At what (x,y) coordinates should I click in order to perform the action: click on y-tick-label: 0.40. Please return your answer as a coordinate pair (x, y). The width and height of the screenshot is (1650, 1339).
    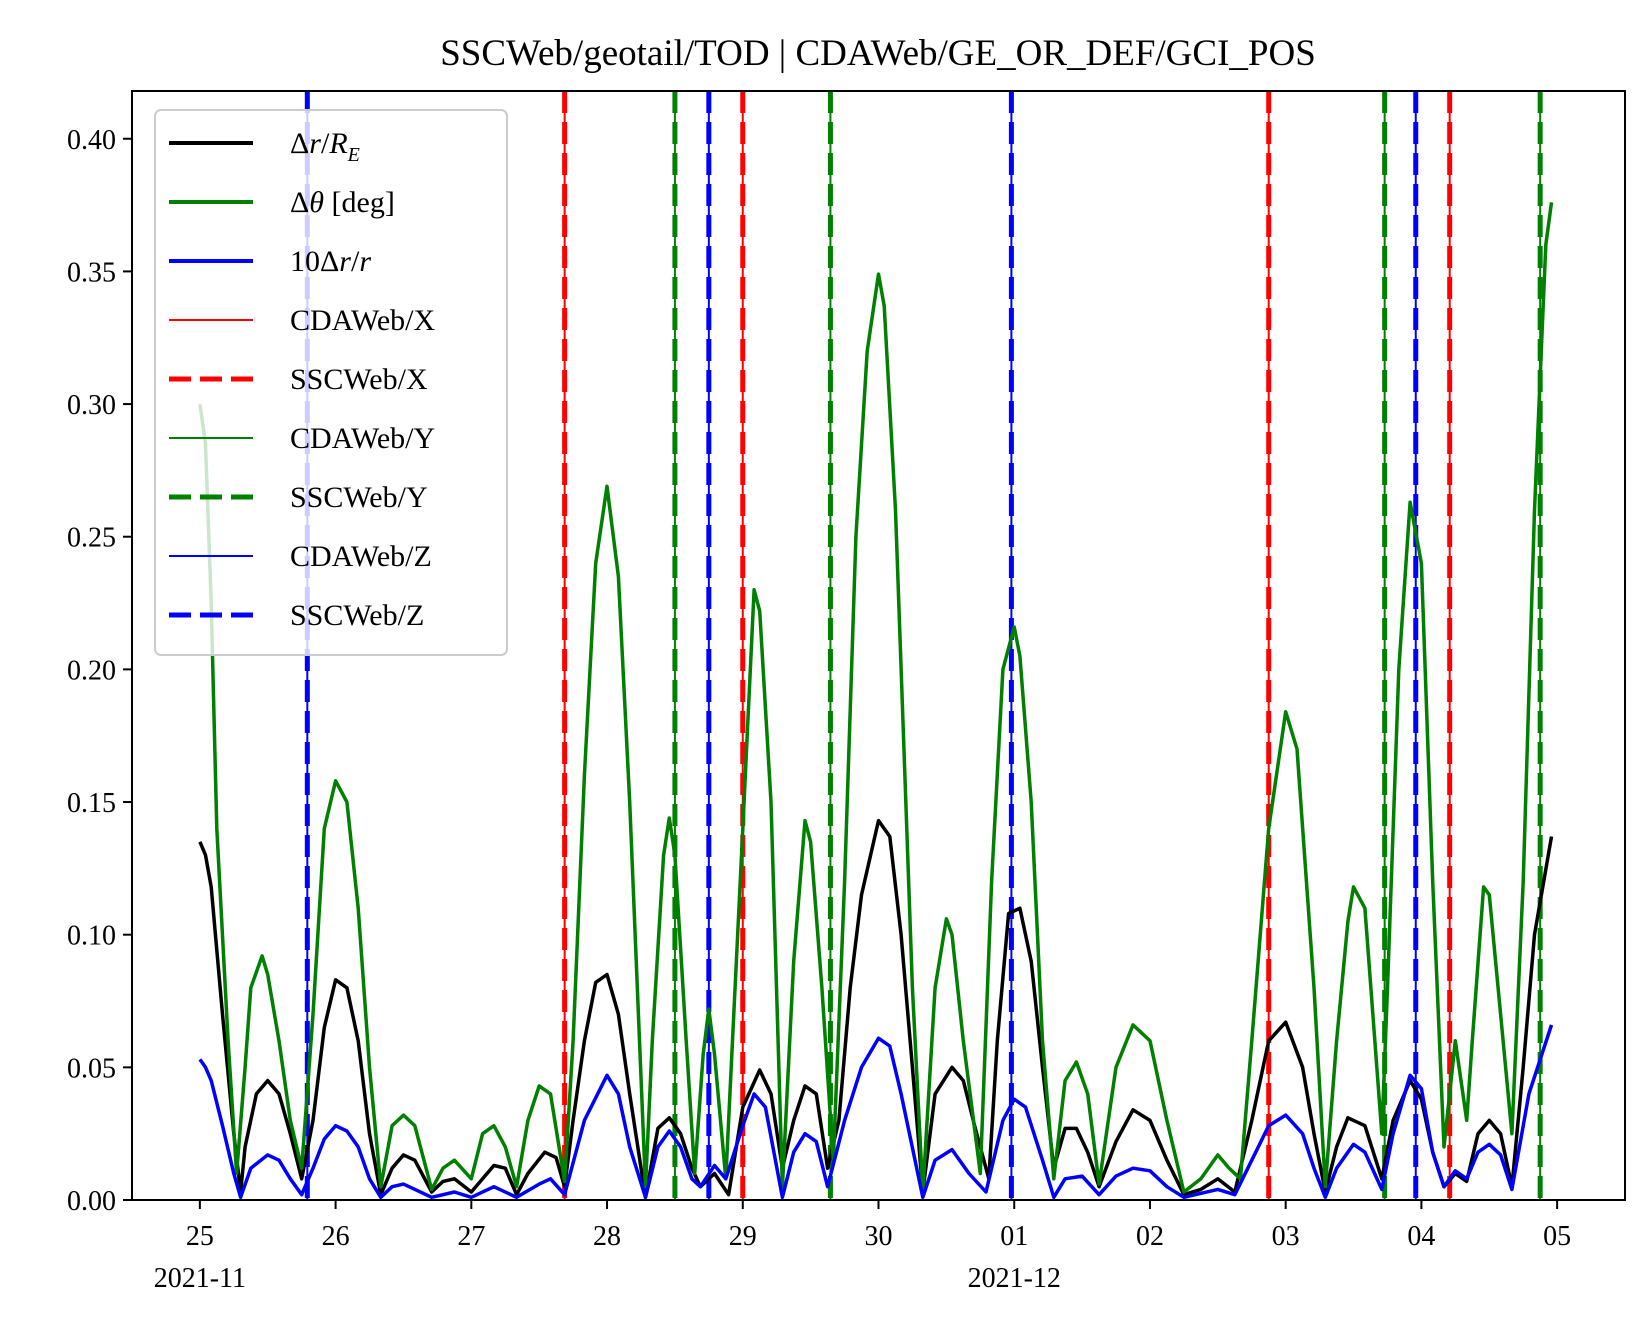
    Looking at the image, I should click on (91, 140).